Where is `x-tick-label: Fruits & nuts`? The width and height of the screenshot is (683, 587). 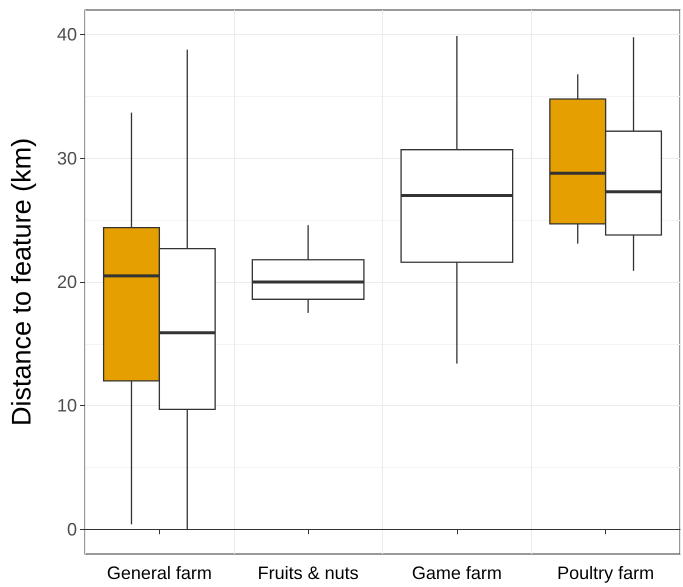
x-tick-label: Fruits & nuts is located at coordinates (308, 573).